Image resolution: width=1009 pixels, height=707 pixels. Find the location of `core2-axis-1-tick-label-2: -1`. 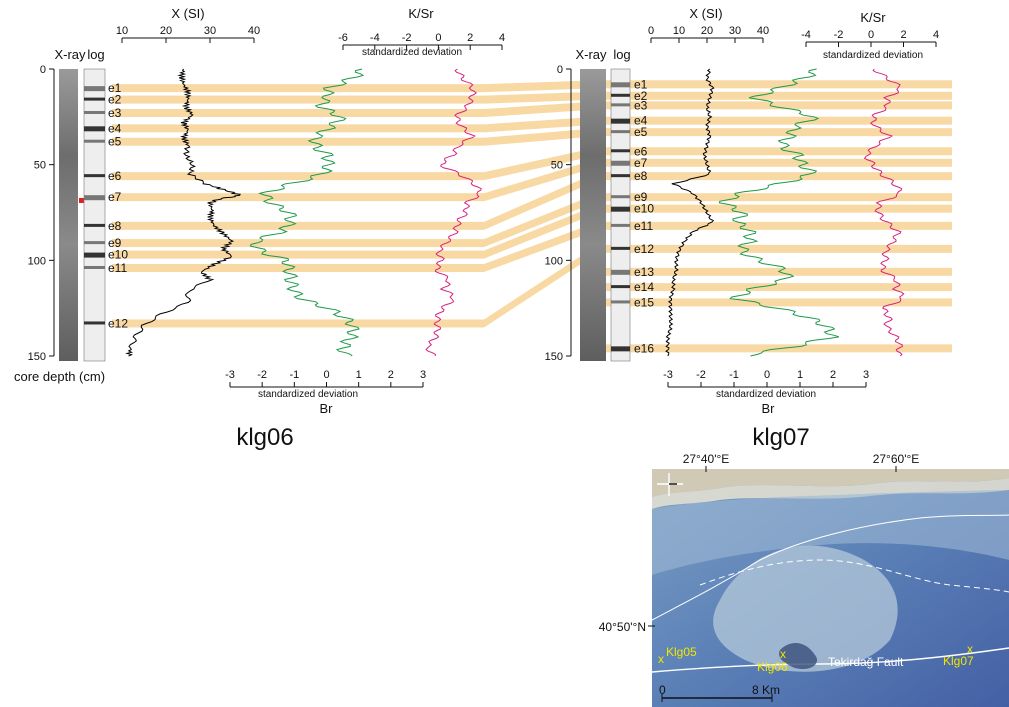

core2-axis-1-tick-label-2: -1 is located at coordinates (734, 375).